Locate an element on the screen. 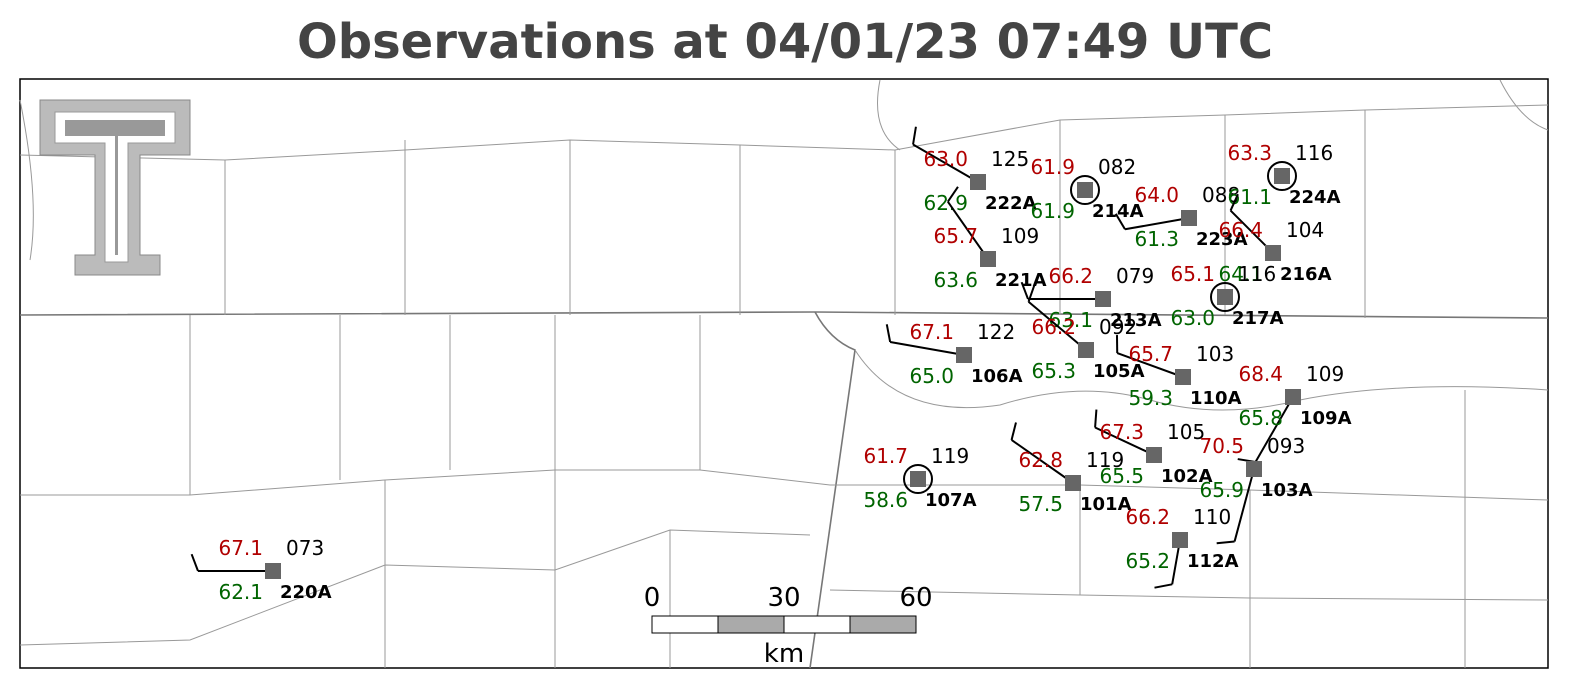  scale-tick: 30 is located at coordinates (783, 598).